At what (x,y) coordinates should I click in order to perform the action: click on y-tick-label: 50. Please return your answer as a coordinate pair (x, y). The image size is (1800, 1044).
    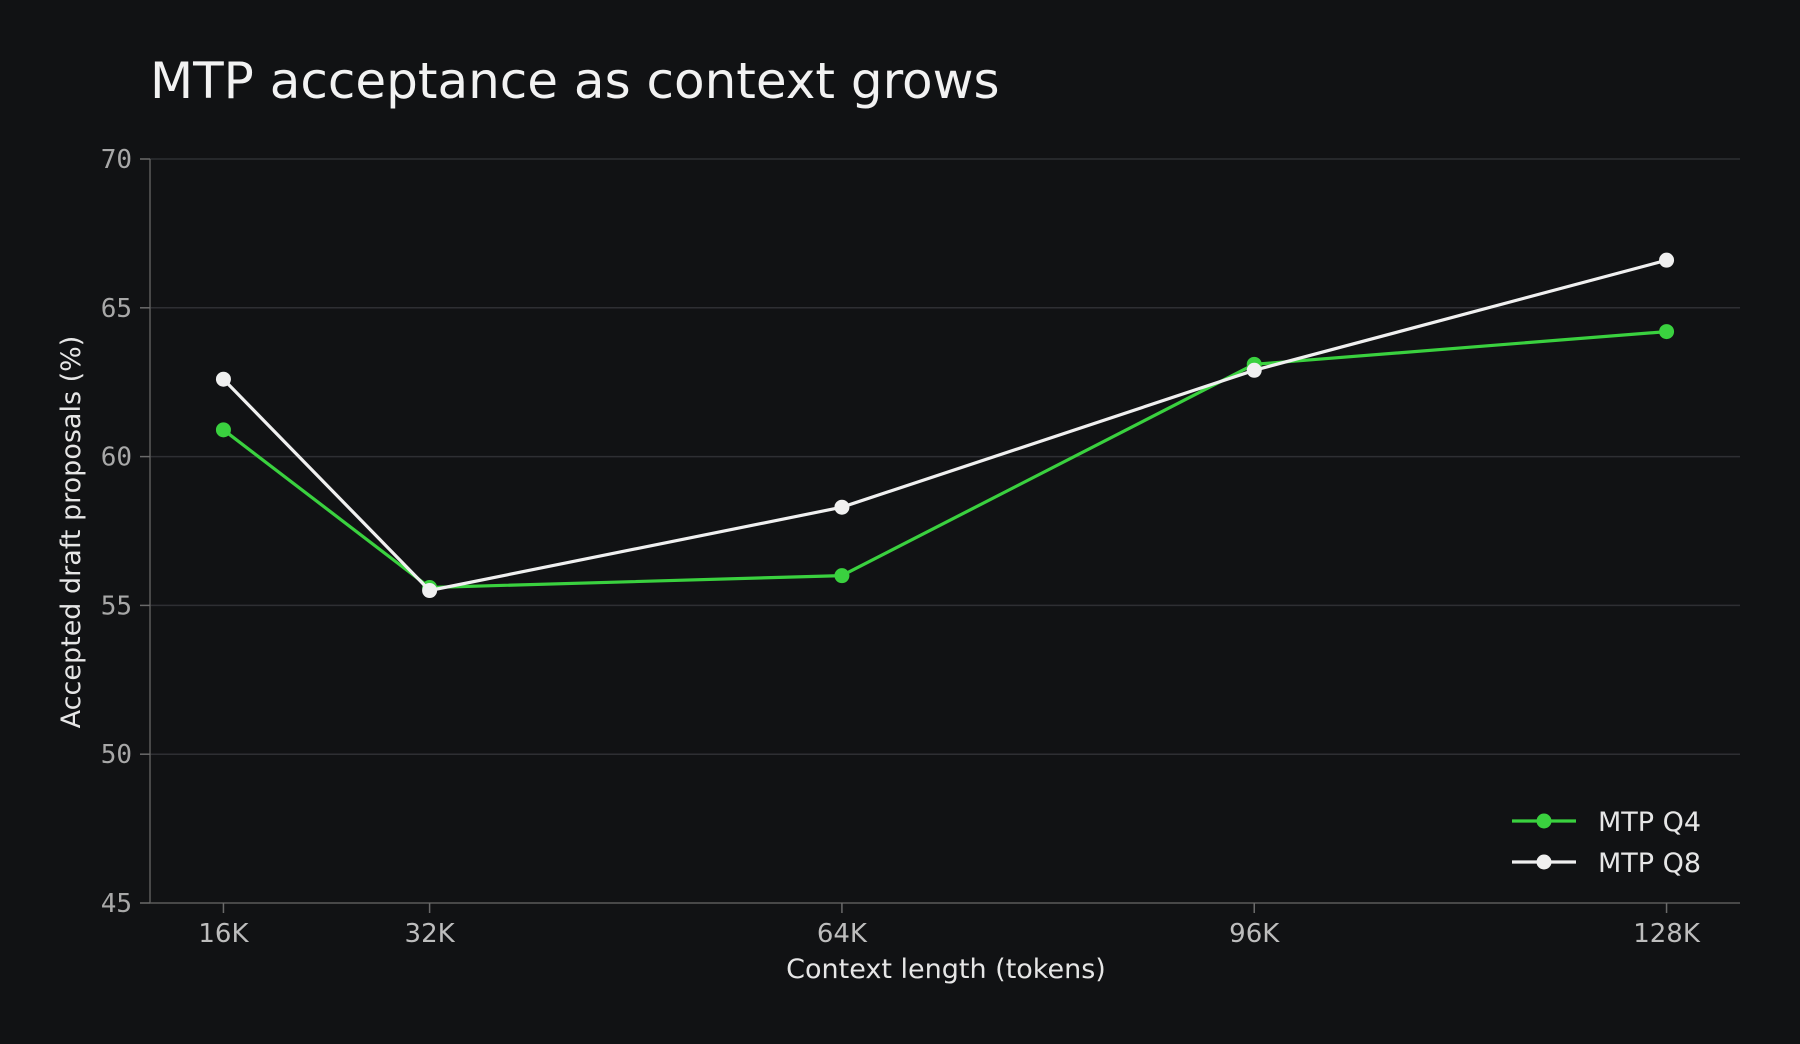
    Looking at the image, I should click on (116, 755).